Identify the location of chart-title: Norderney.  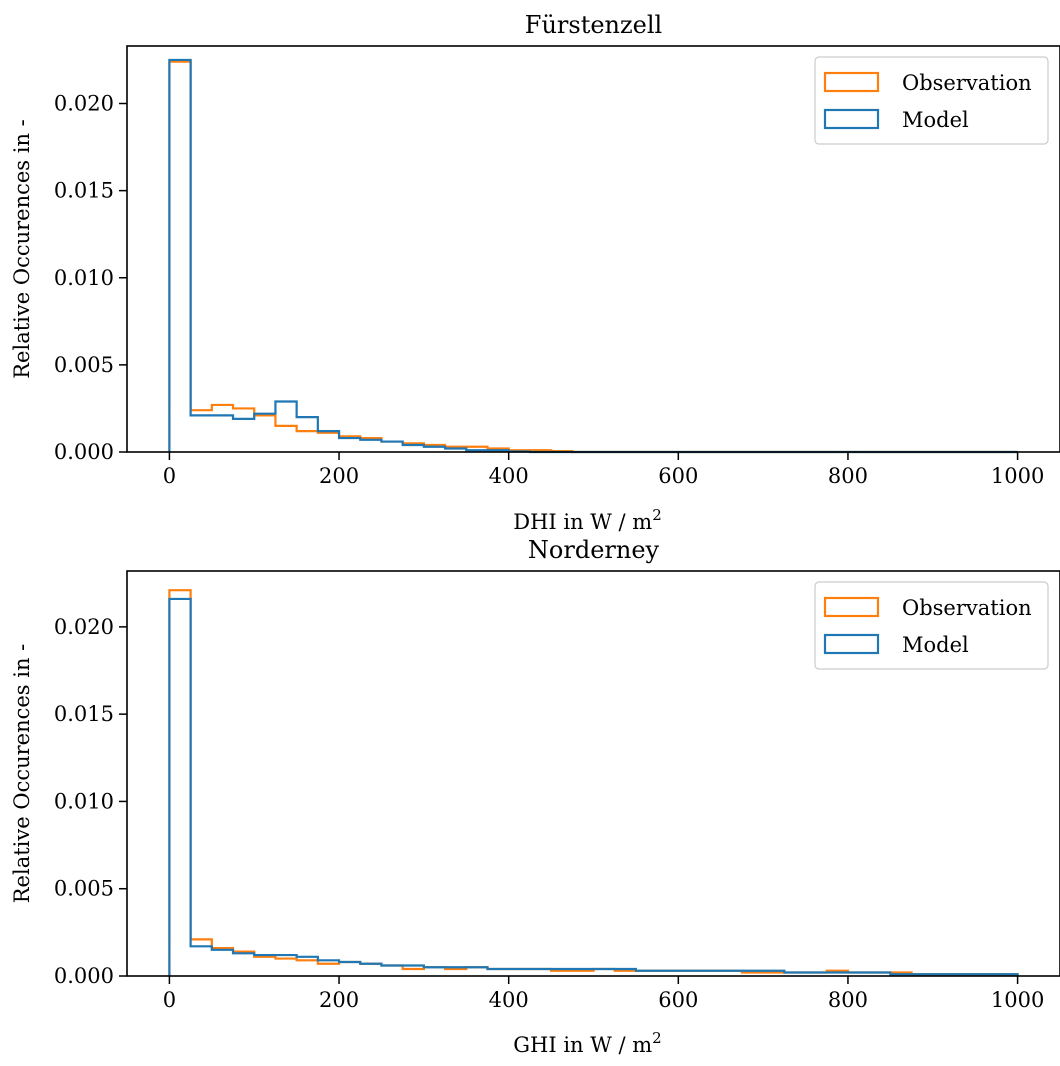
(594, 550).